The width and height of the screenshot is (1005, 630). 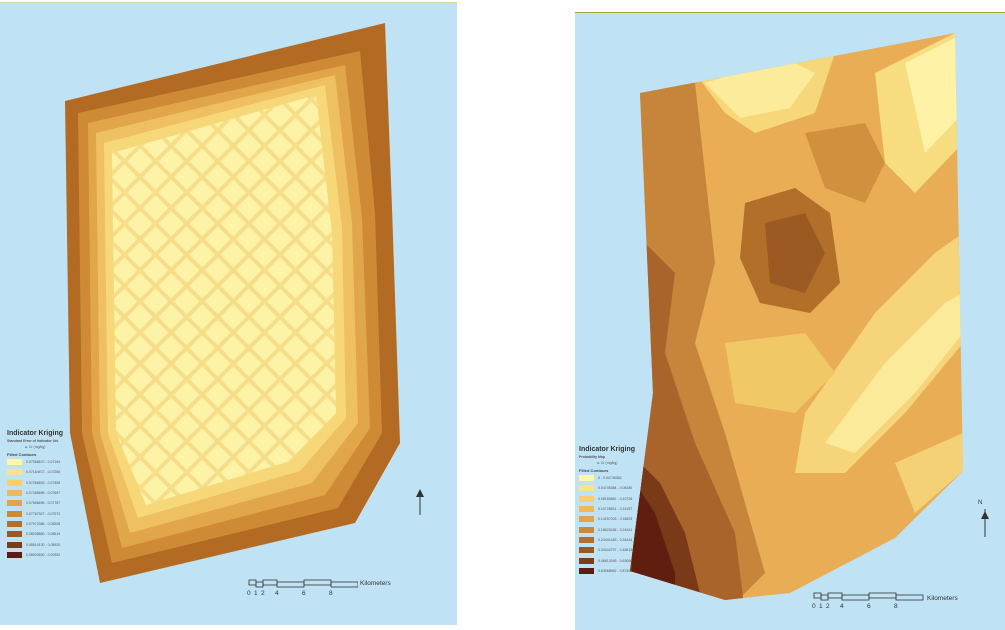 What do you see at coordinates (610, 478) in the screenshot?
I see `right-legend-label: 0 - 0.04745384` at bounding box center [610, 478].